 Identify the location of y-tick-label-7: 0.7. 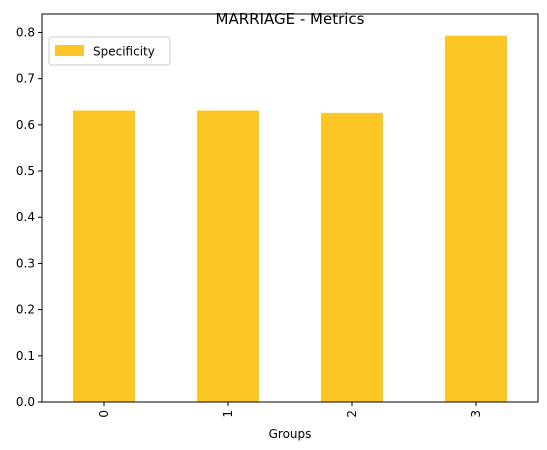
(25, 79).